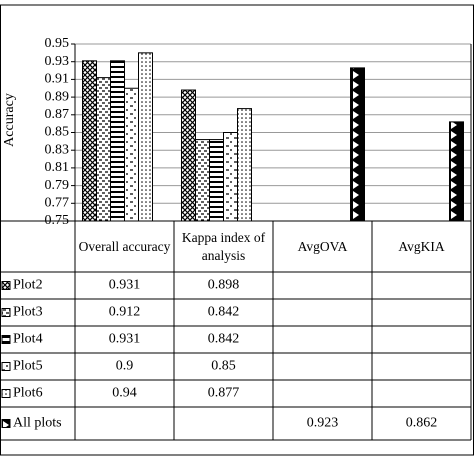  What do you see at coordinates (125, 312) in the screenshot?
I see `table-value: 0.912` at bounding box center [125, 312].